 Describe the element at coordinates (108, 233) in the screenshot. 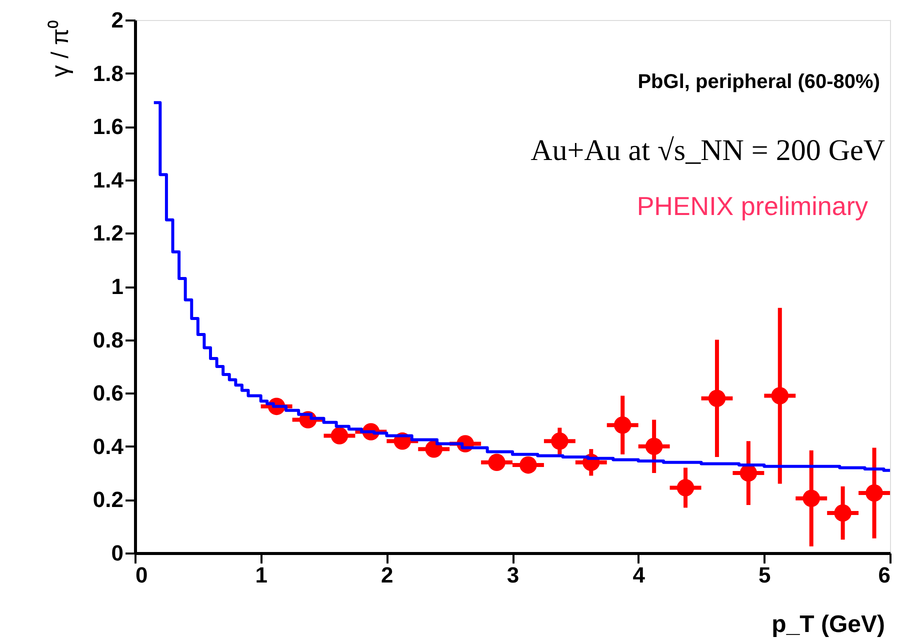

I see `y-tick-label: 1.2` at that location.